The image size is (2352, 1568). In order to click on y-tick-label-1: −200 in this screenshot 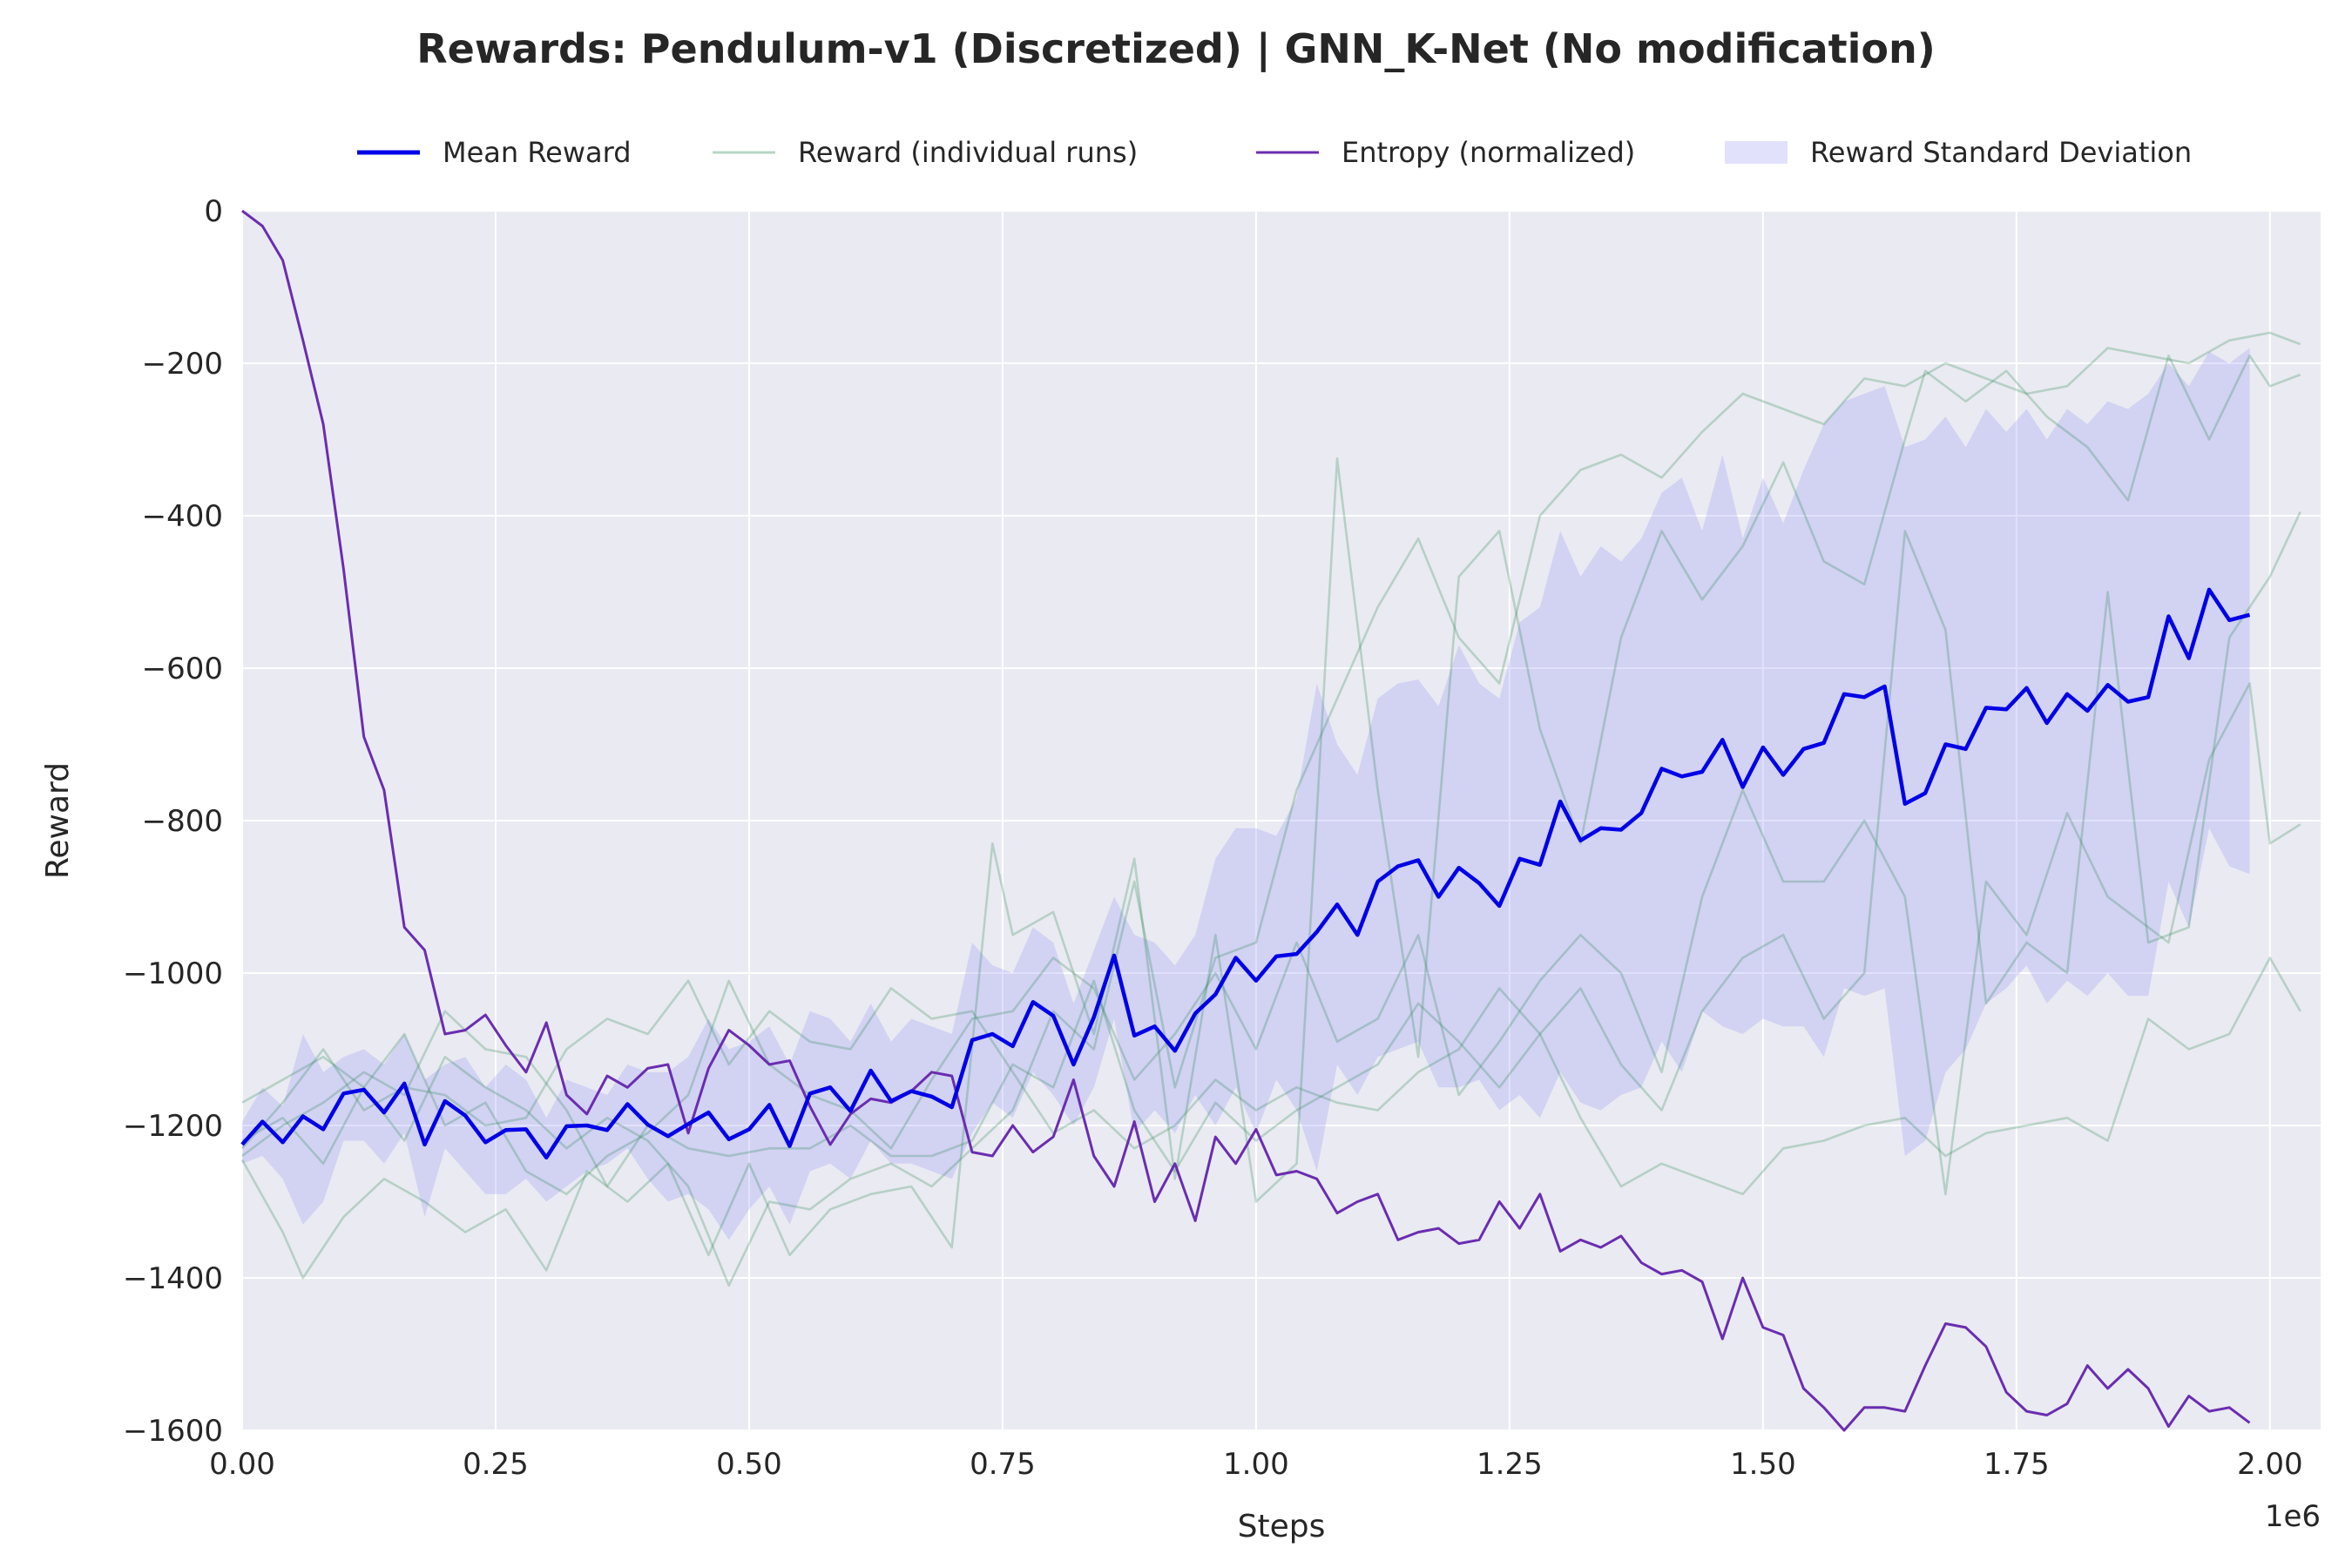, I will do `click(182, 364)`.